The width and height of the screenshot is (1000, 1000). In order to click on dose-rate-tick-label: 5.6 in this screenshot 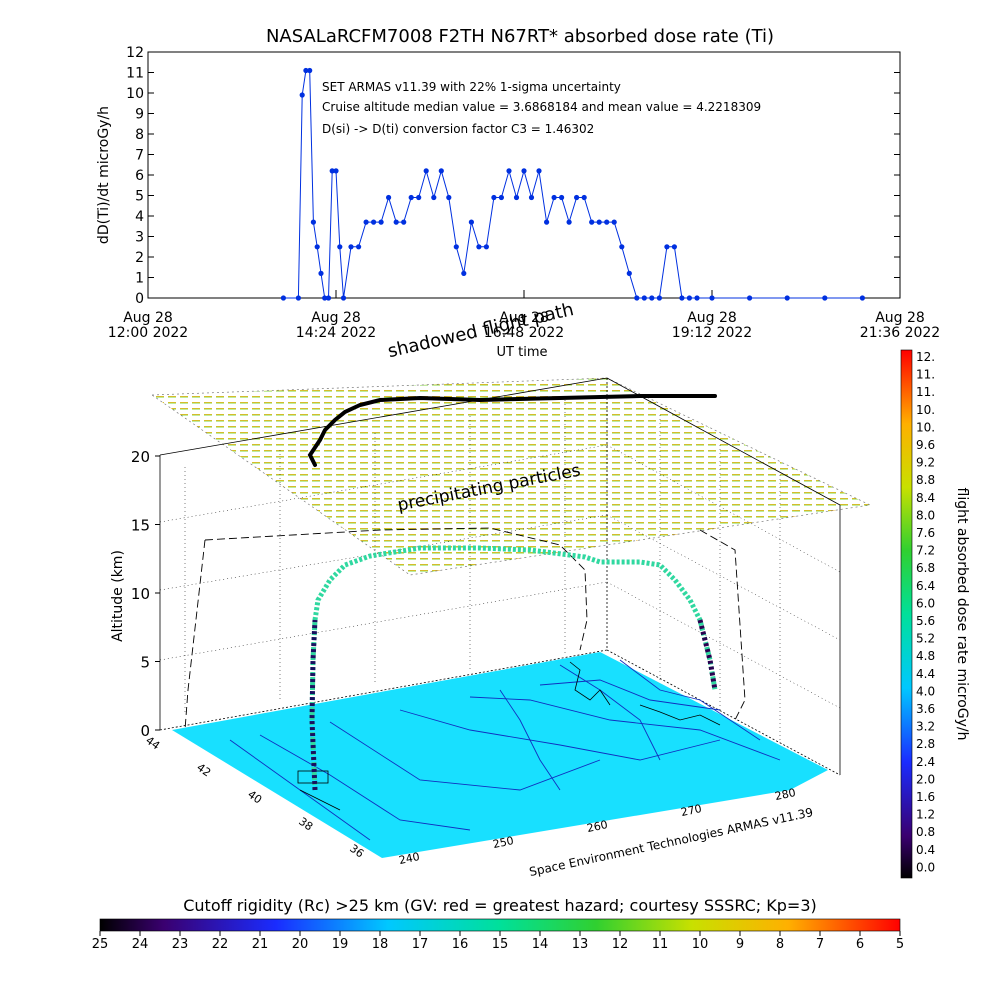, I will do `click(925, 621)`.